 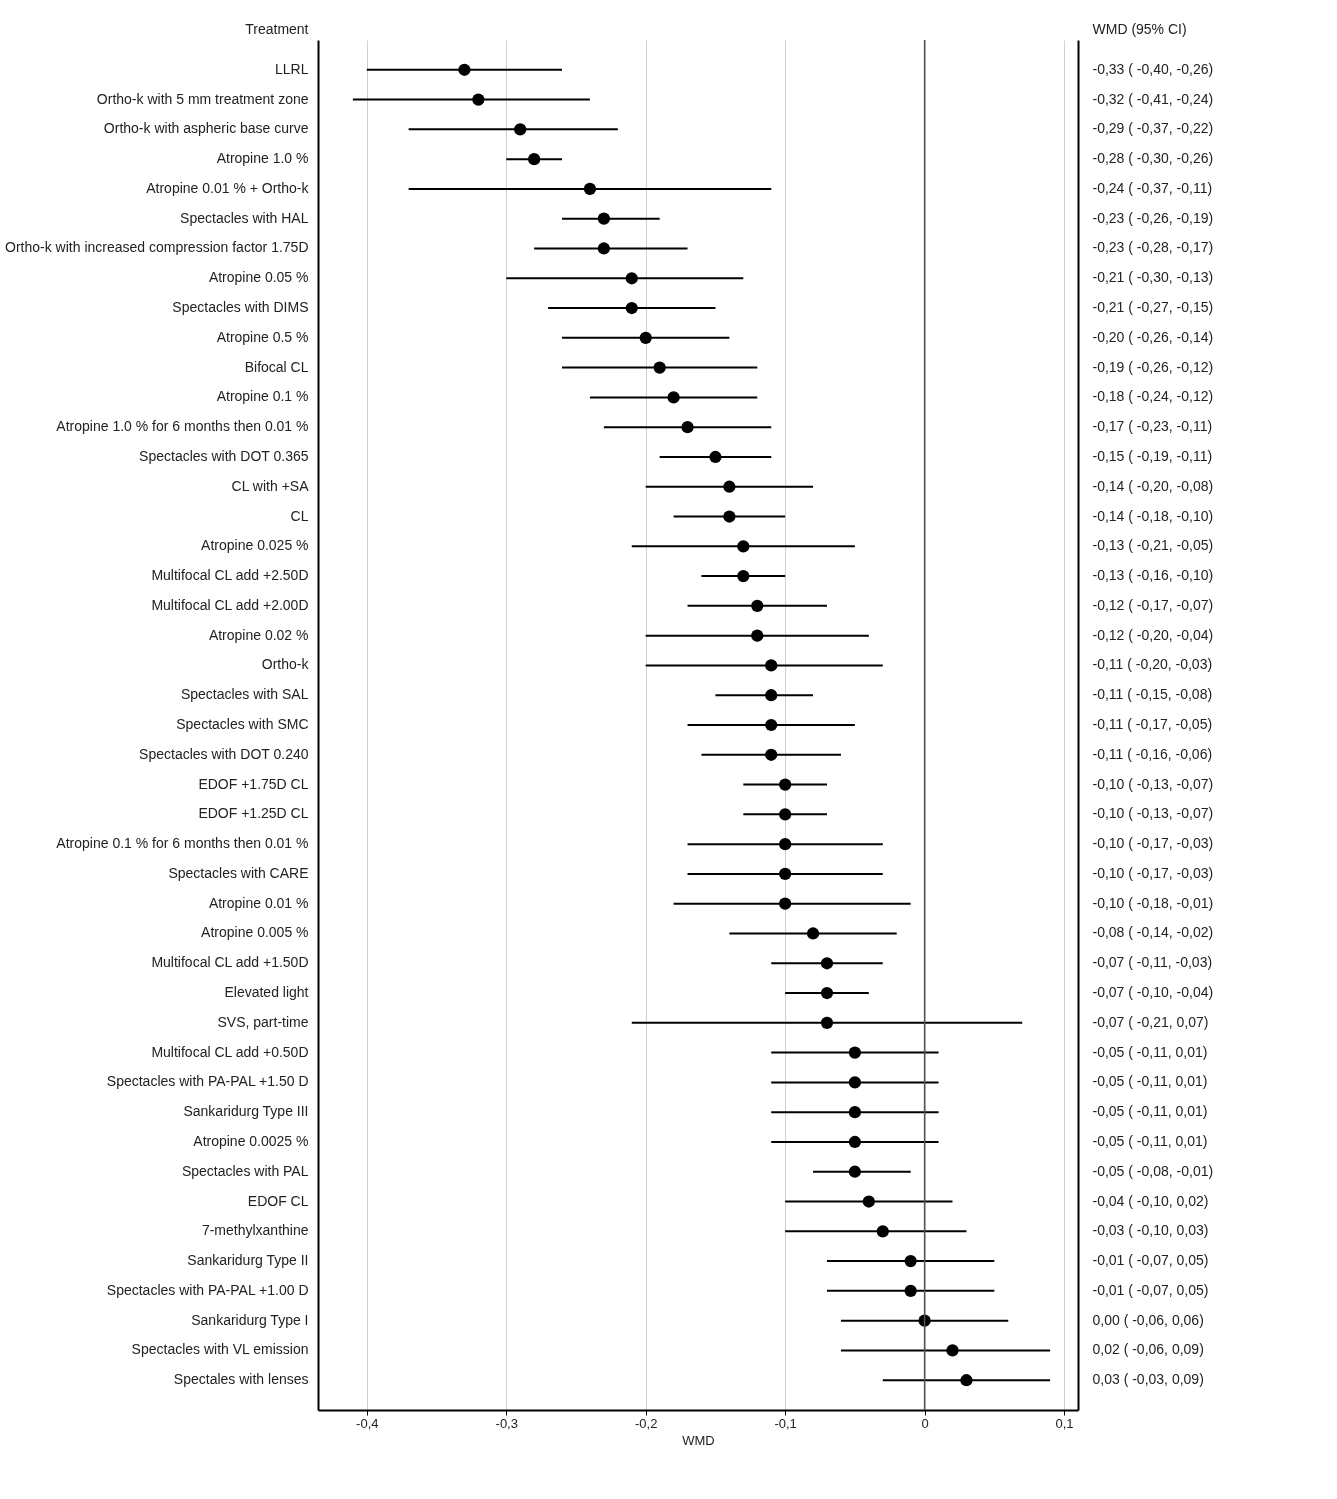 I want to click on data-label: -0,17 ( -0,23, -0,11), so click(x=1152, y=426).